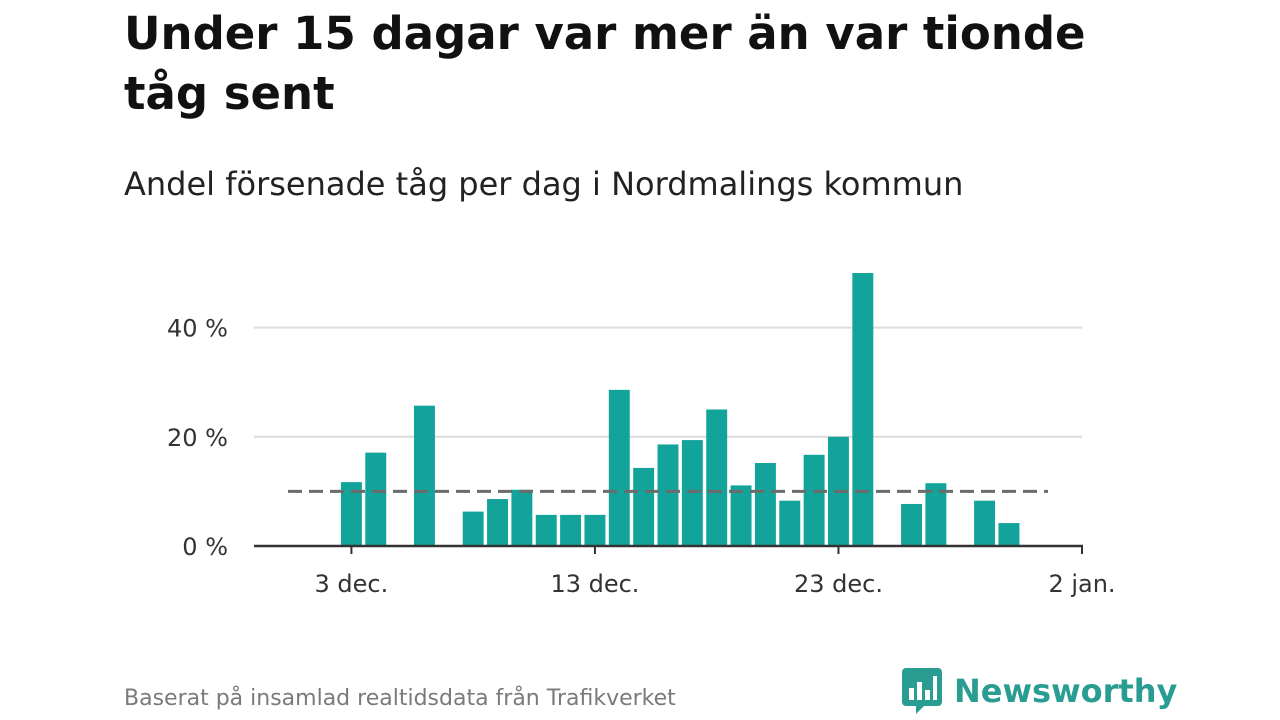 Image resolution: width=1280 pixels, height=720 pixels. I want to click on x-tick-label: 3 dec., so click(352, 584).